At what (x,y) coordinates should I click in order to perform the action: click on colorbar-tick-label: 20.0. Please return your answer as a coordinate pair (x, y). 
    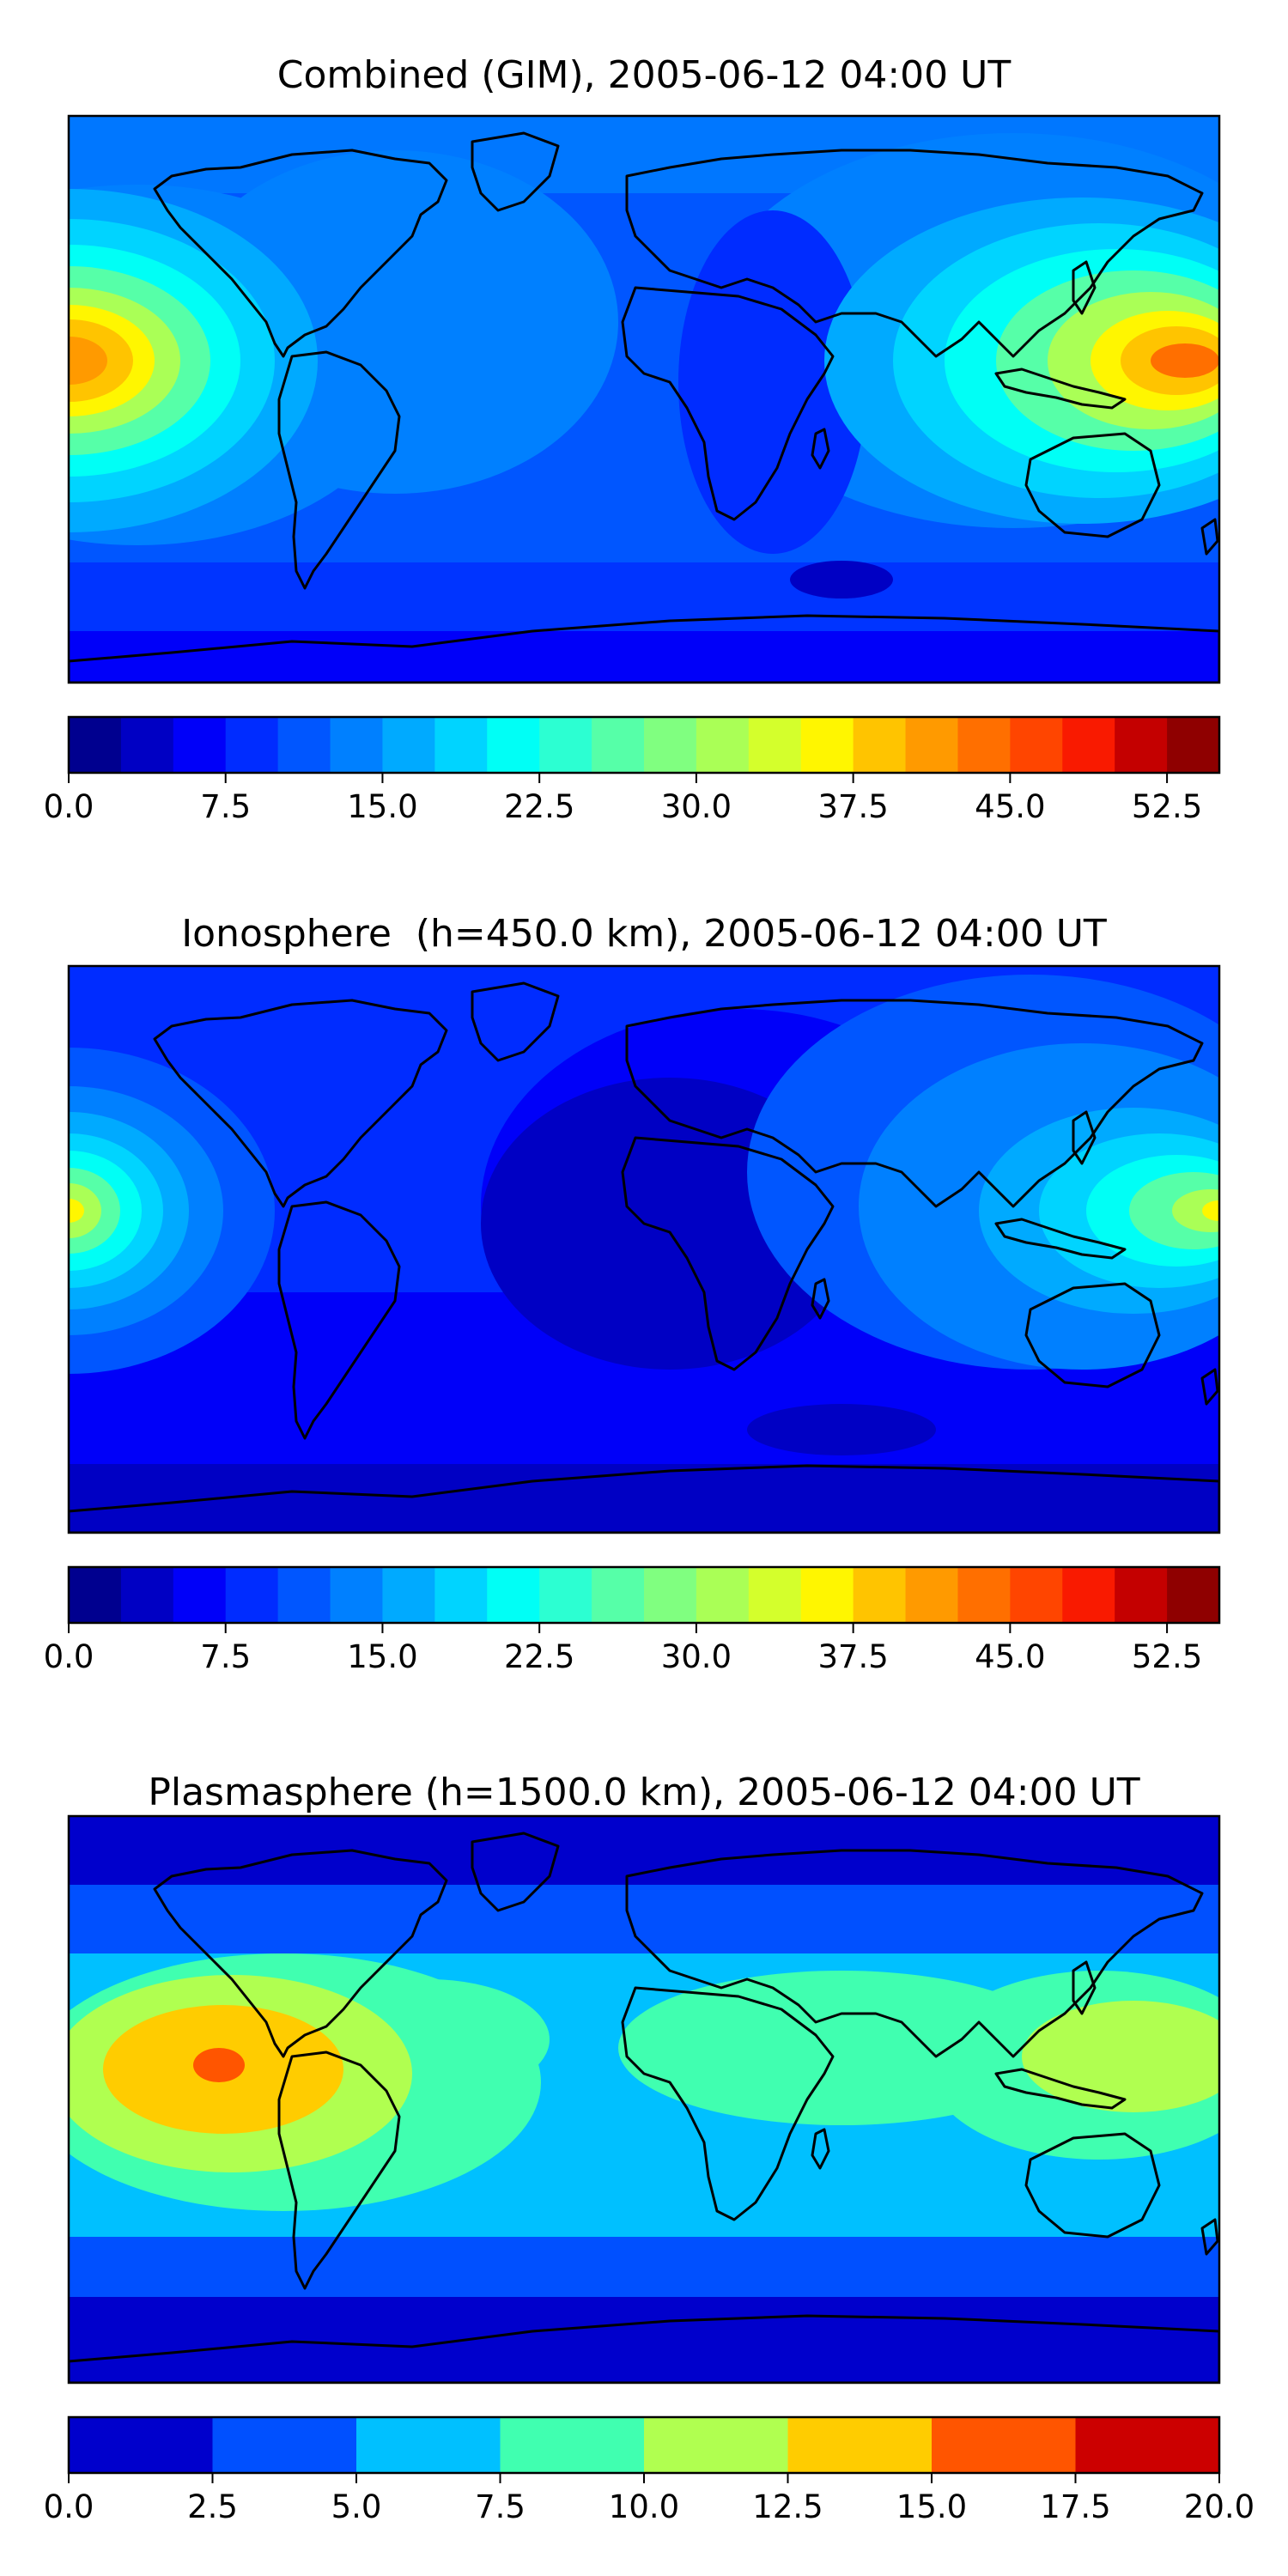
    Looking at the image, I should click on (1219, 2507).